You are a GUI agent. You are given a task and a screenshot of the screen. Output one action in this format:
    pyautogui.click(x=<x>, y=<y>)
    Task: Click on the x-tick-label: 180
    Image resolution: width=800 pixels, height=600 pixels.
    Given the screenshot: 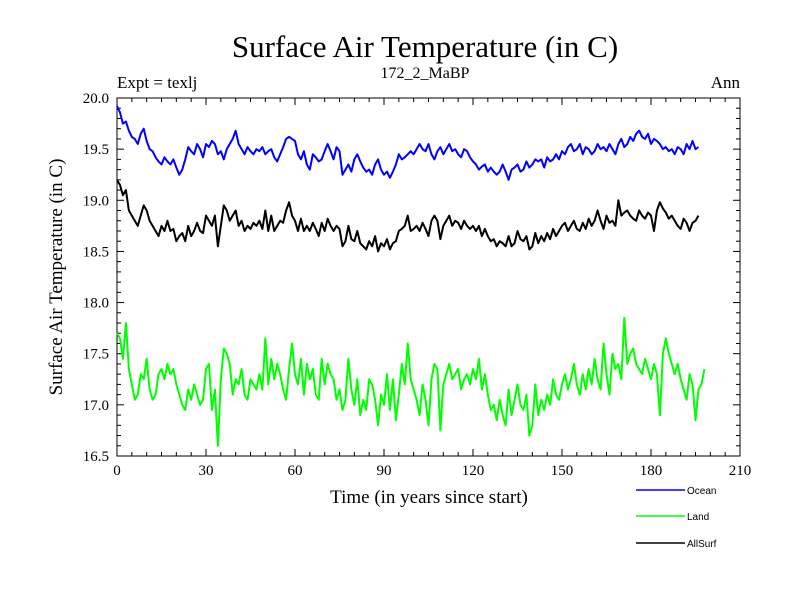 What is the action you would take?
    pyautogui.click(x=651, y=471)
    